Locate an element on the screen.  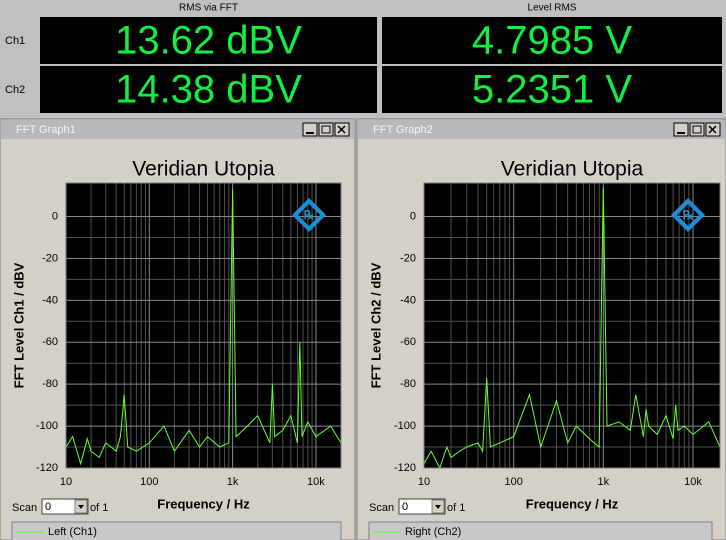
legend-label: Right (Ch2) is located at coordinates (433, 532).